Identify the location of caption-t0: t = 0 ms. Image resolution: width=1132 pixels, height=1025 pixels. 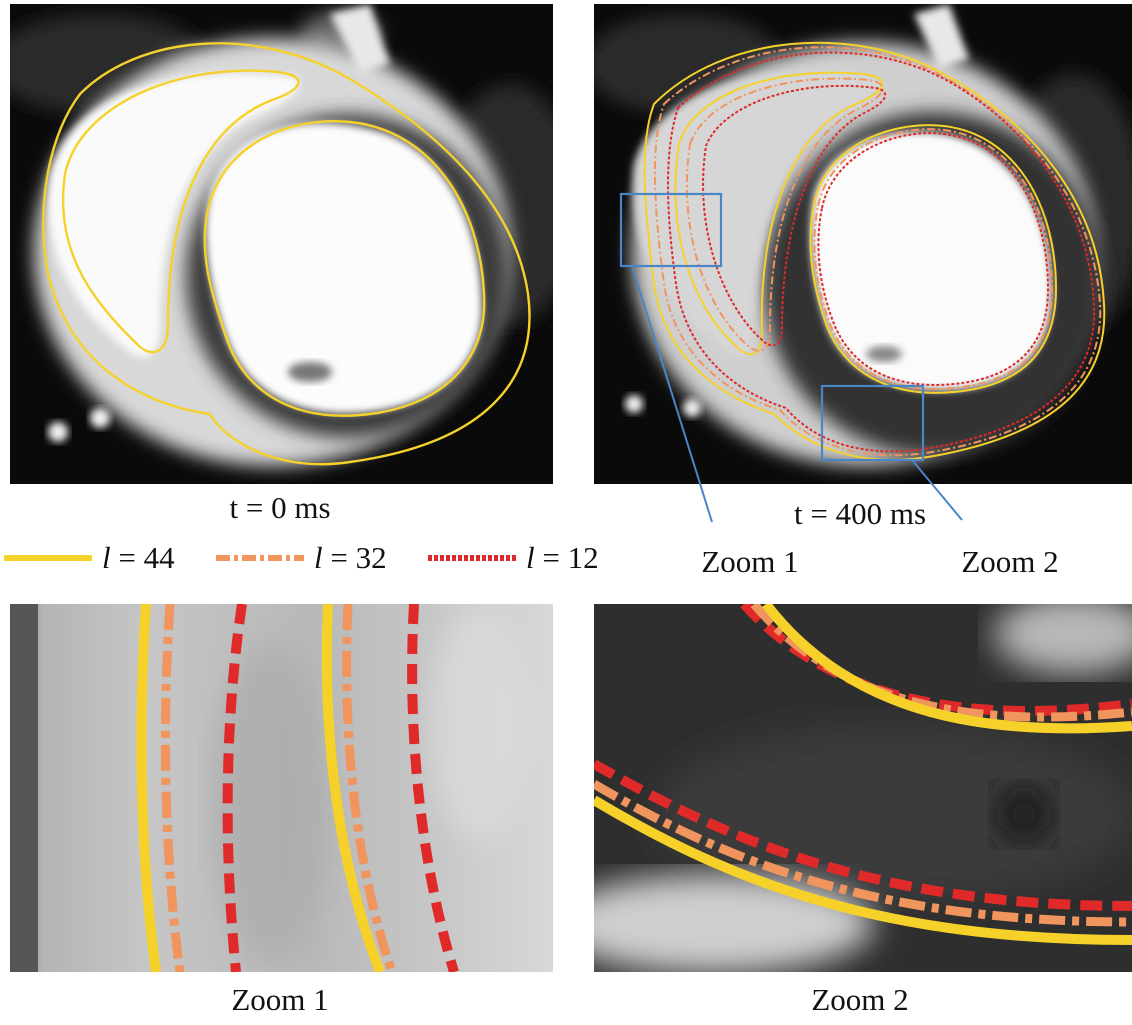
(280, 507).